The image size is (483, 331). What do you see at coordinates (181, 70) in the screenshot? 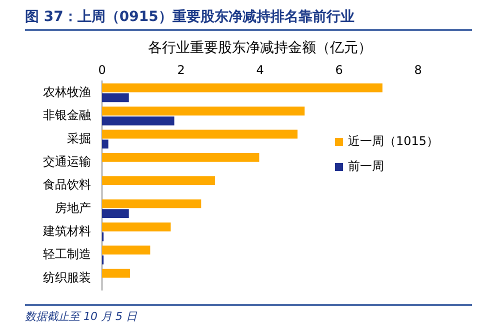
I see `x-tick-label: 2` at bounding box center [181, 70].